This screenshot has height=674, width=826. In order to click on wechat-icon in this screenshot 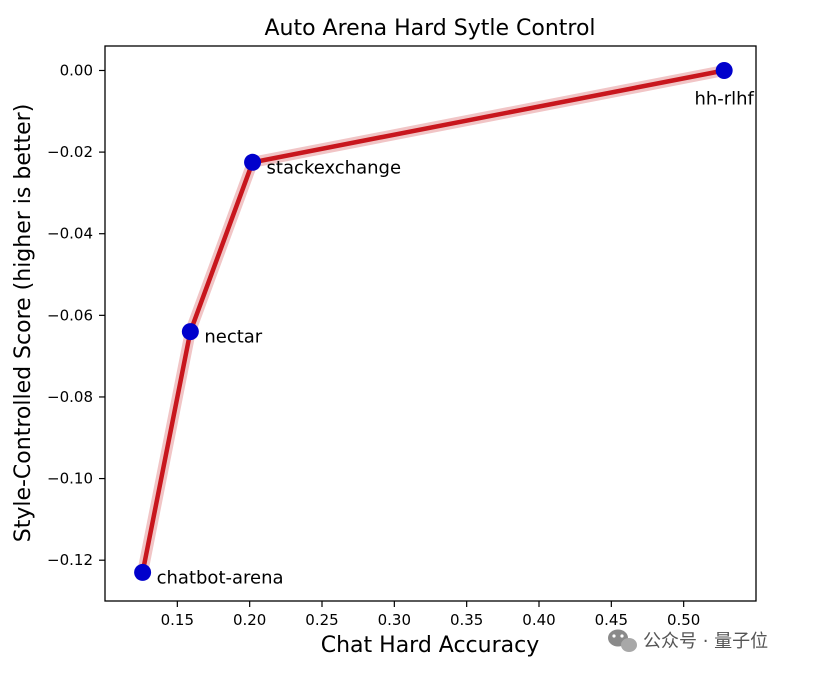, I will do `click(622, 640)`.